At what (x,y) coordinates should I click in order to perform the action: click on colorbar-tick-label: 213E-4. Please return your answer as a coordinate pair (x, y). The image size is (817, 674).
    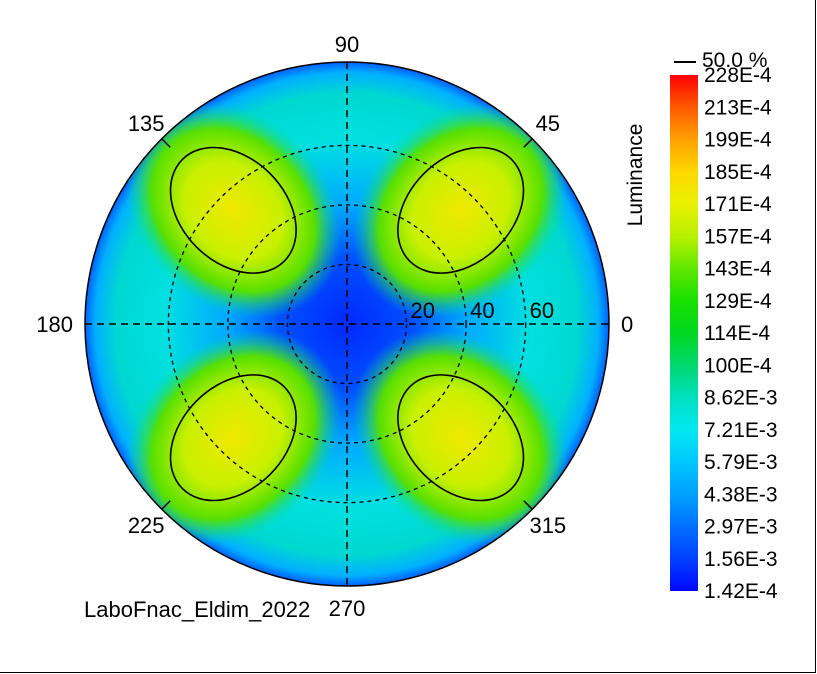
    Looking at the image, I should click on (738, 107).